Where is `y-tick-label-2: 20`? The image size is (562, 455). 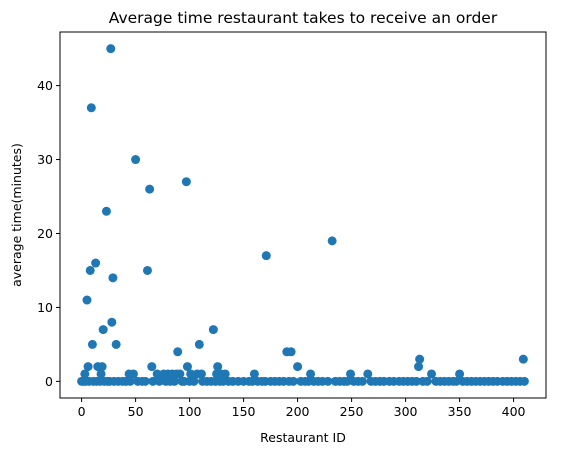
y-tick-label-2: 20 is located at coordinates (45, 233).